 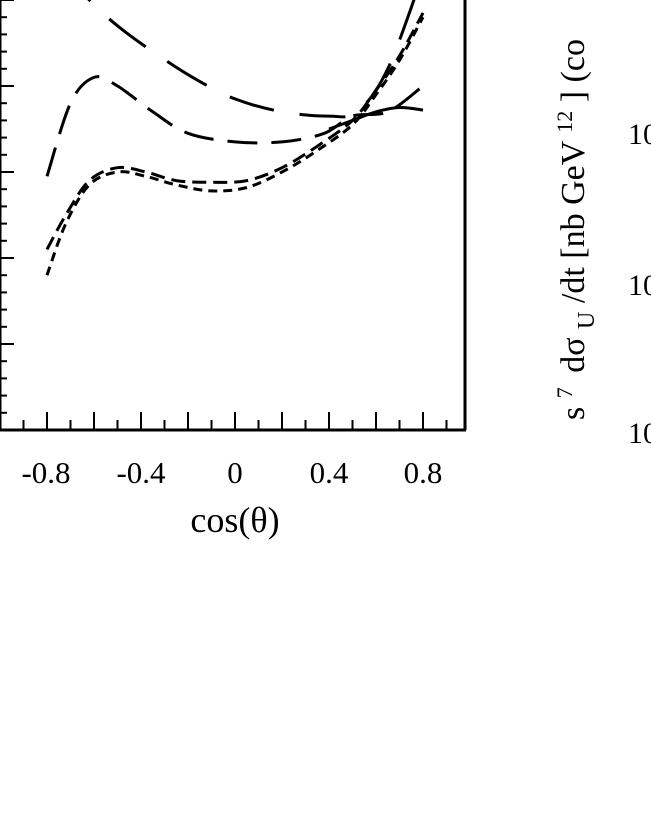 What do you see at coordinates (141, 472) in the screenshot?
I see `x-tick-label: -0.4` at bounding box center [141, 472].